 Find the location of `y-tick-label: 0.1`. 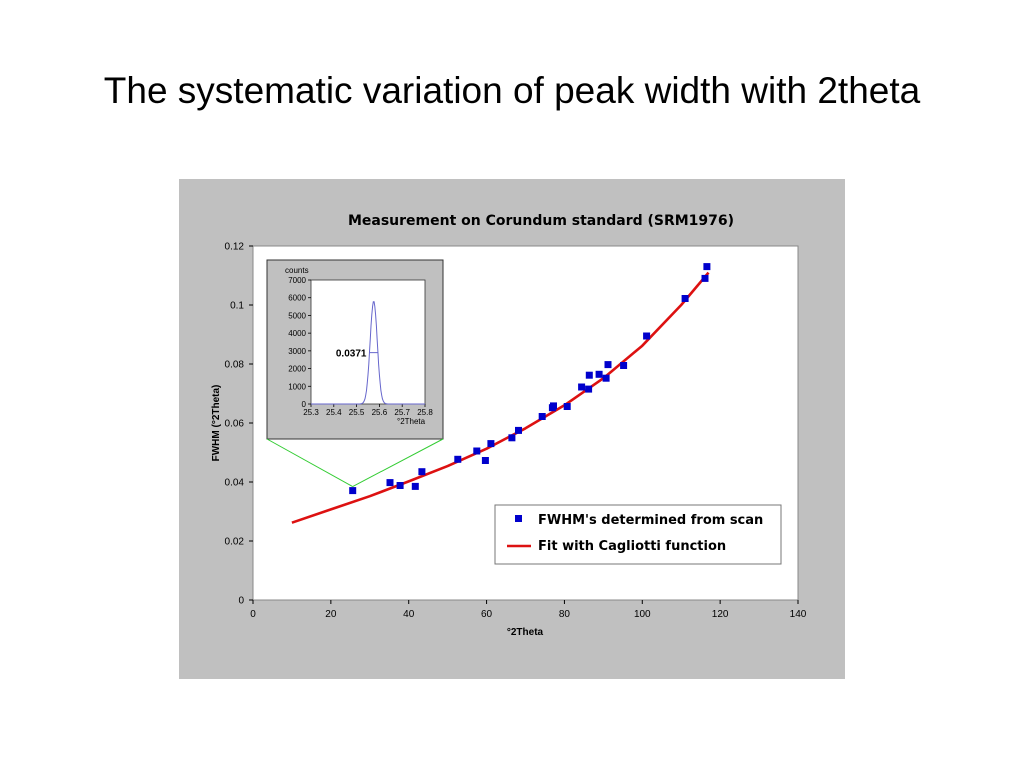

y-tick-label: 0.1 is located at coordinates (237, 306).